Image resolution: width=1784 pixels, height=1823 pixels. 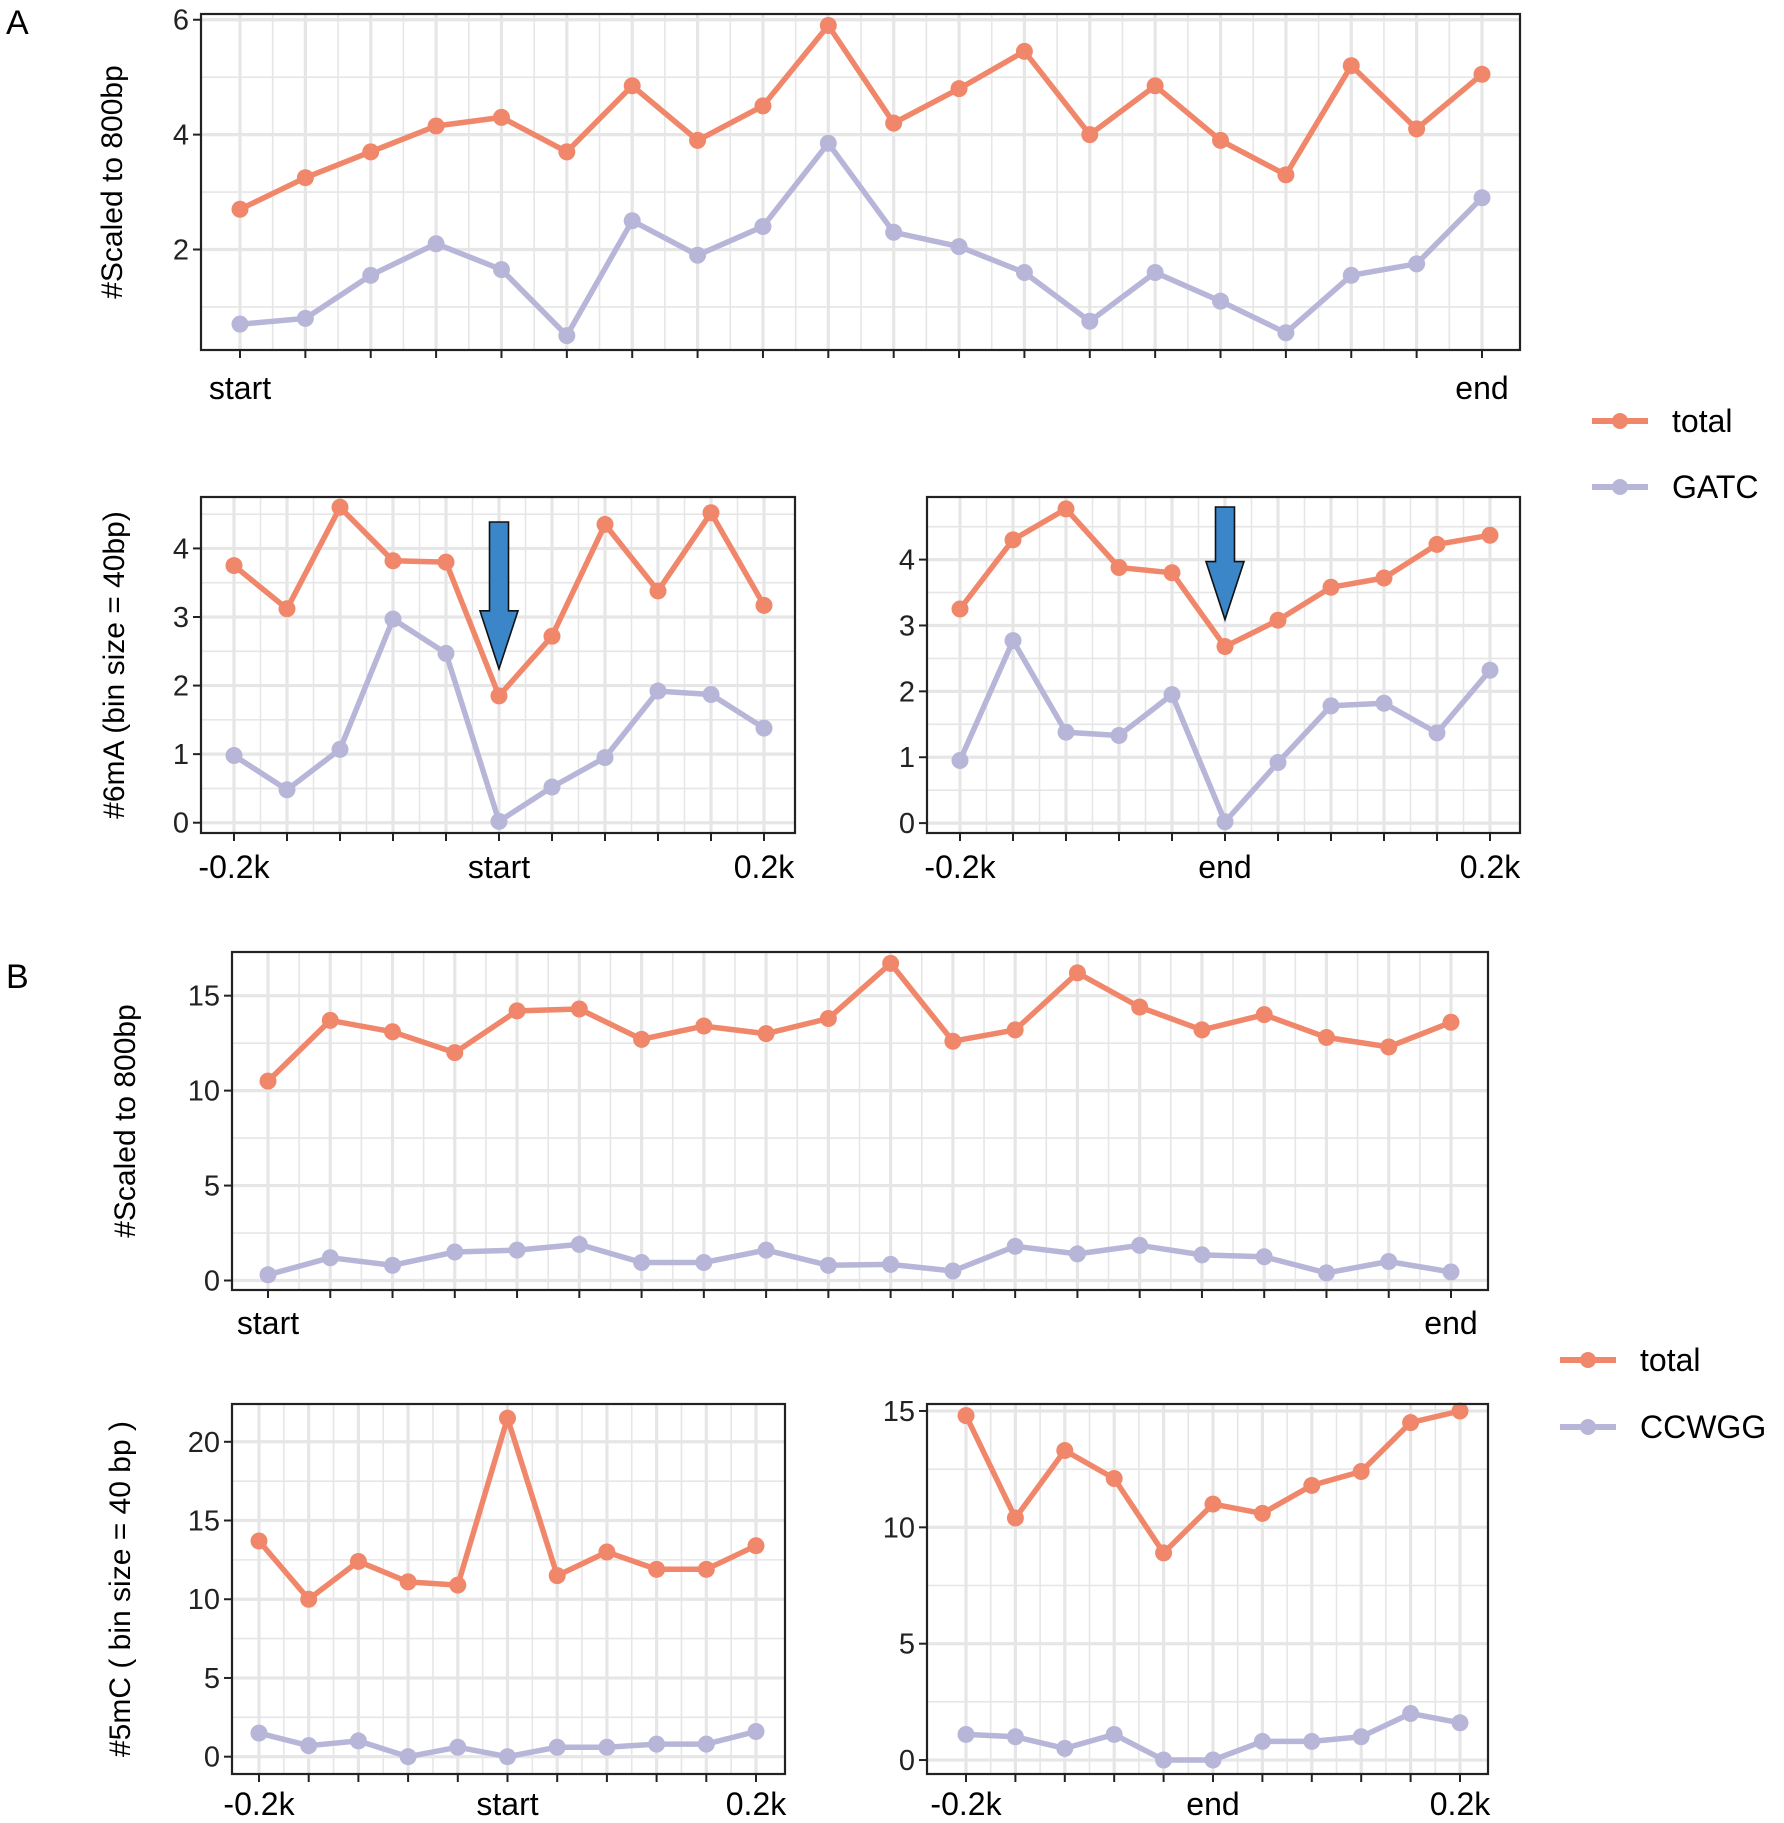 What do you see at coordinates (960, 867) in the screenshot?
I see `x-tick-label: -0.2k` at bounding box center [960, 867].